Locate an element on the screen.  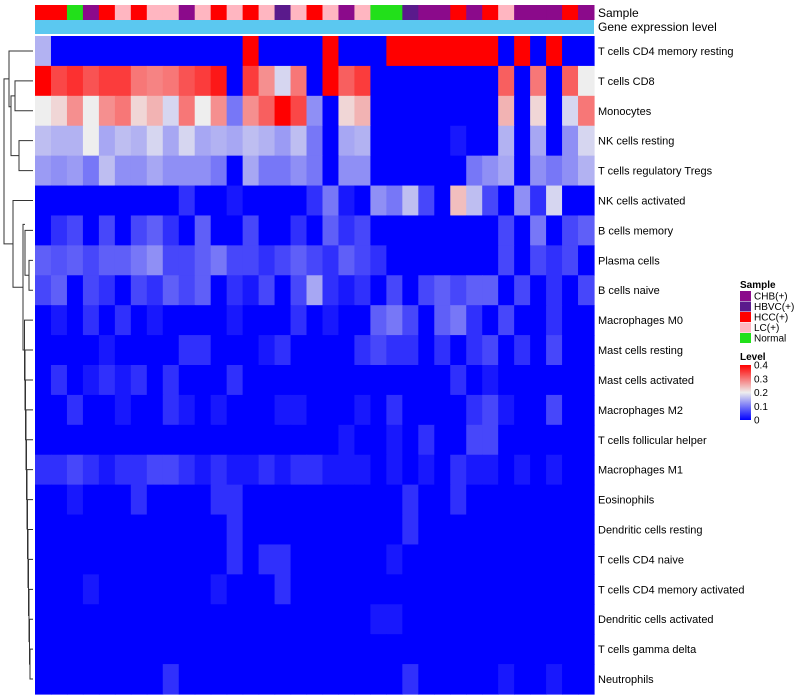
row-label: T cells follicular helper is located at coordinates (652, 441).